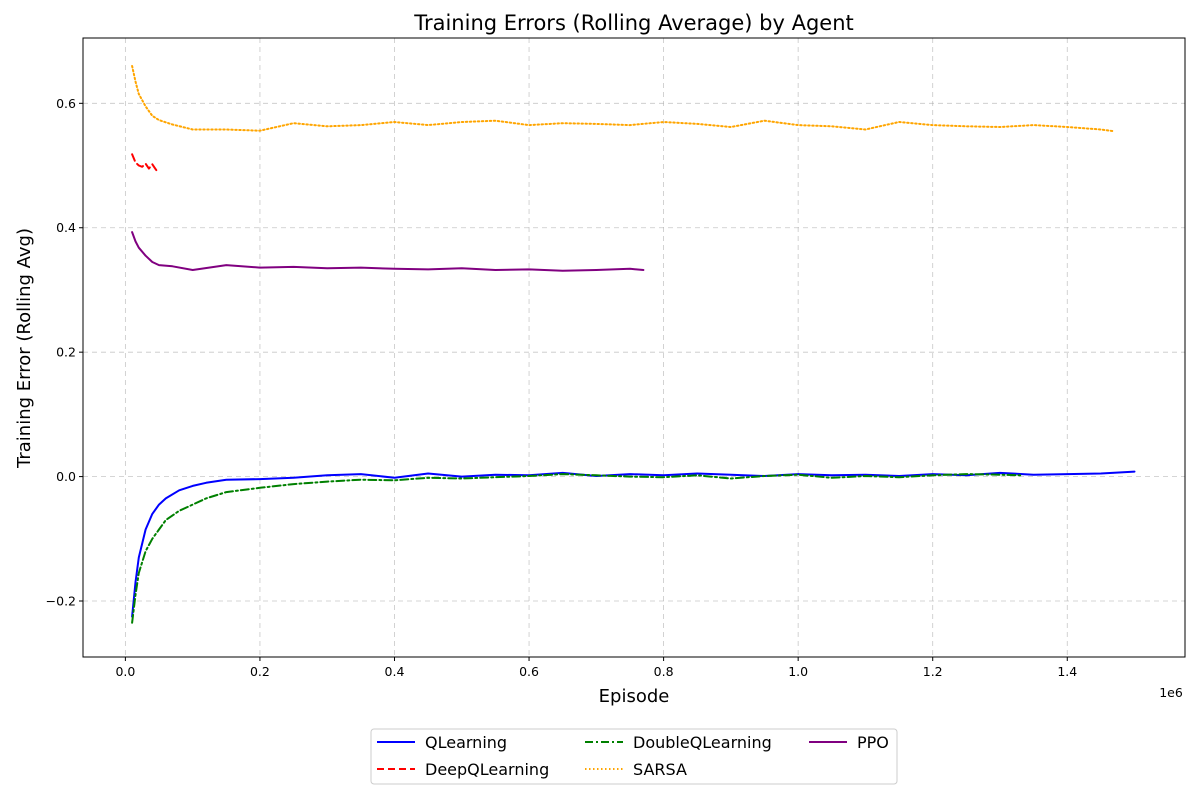 Image resolution: width=1200 pixels, height=800 pixels. I want to click on x-tick-label: 1.4, so click(1067, 671).